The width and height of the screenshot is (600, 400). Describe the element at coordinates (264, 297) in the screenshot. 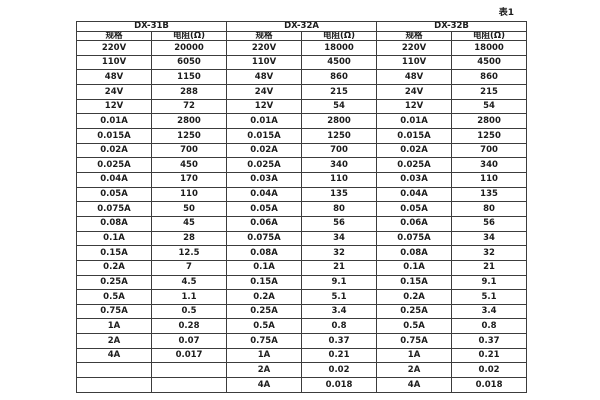

I see `cell-spec: 0.2A` at that location.